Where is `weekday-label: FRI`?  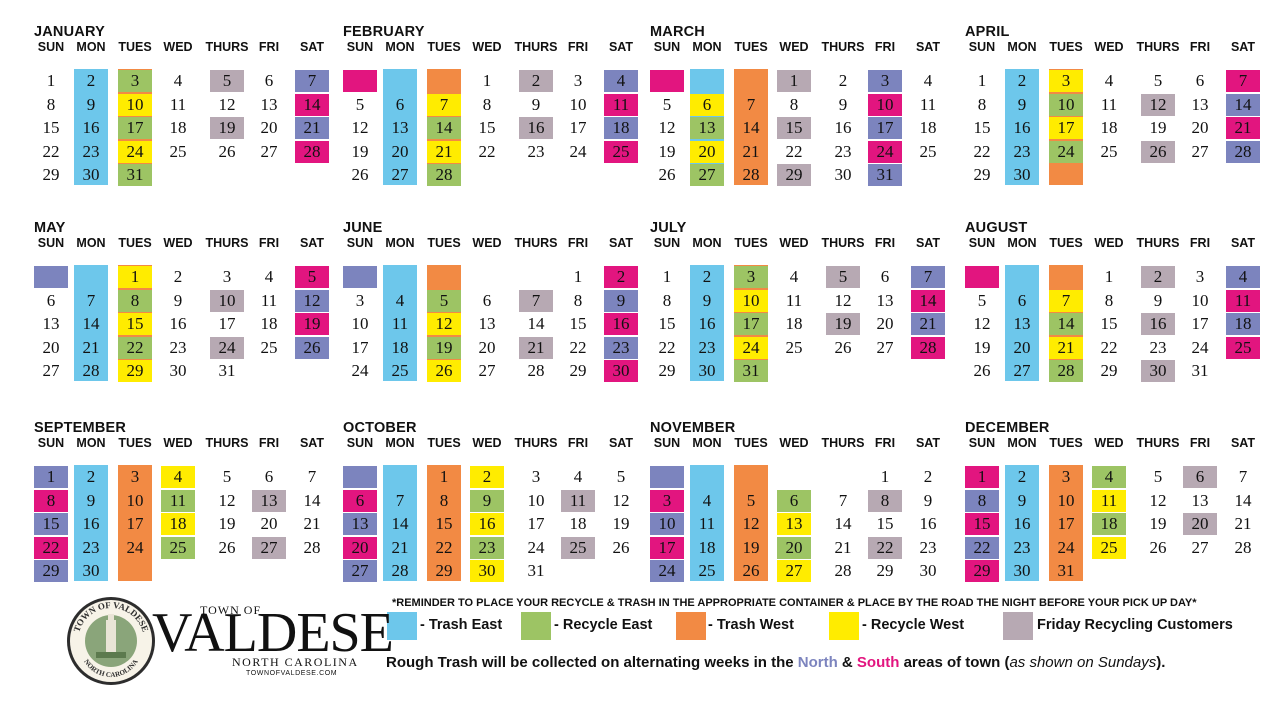
weekday-label: FRI is located at coordinates (578, 47).